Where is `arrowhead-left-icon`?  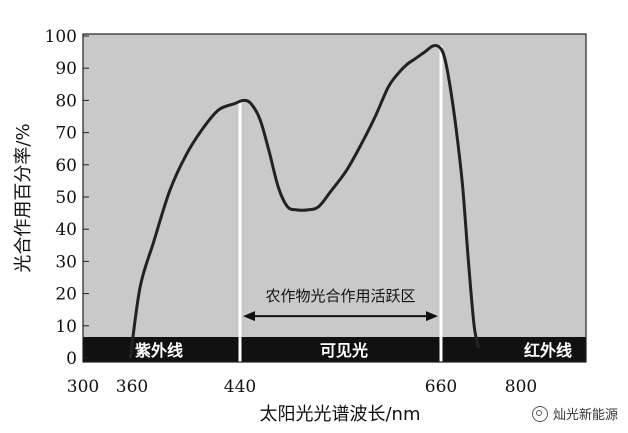 arrowhead-left-icon is located at coordinates (249, 316).